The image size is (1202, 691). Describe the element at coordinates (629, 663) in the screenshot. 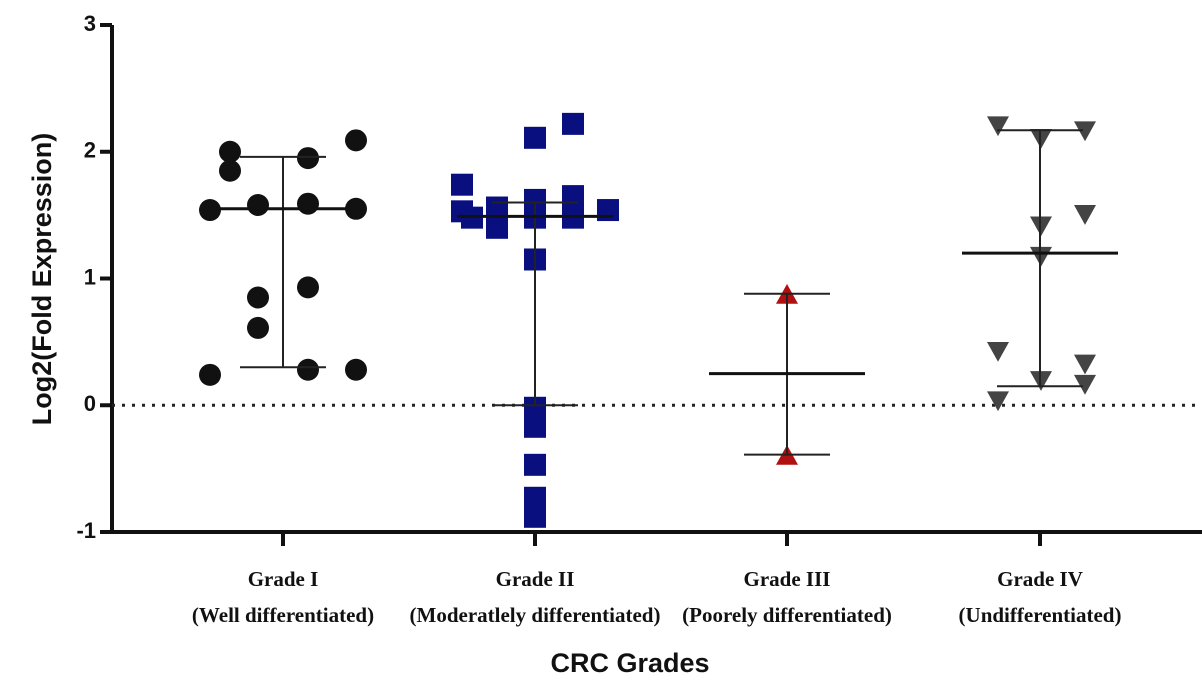

I see `x-axis-title: CRC Grades` at that location.